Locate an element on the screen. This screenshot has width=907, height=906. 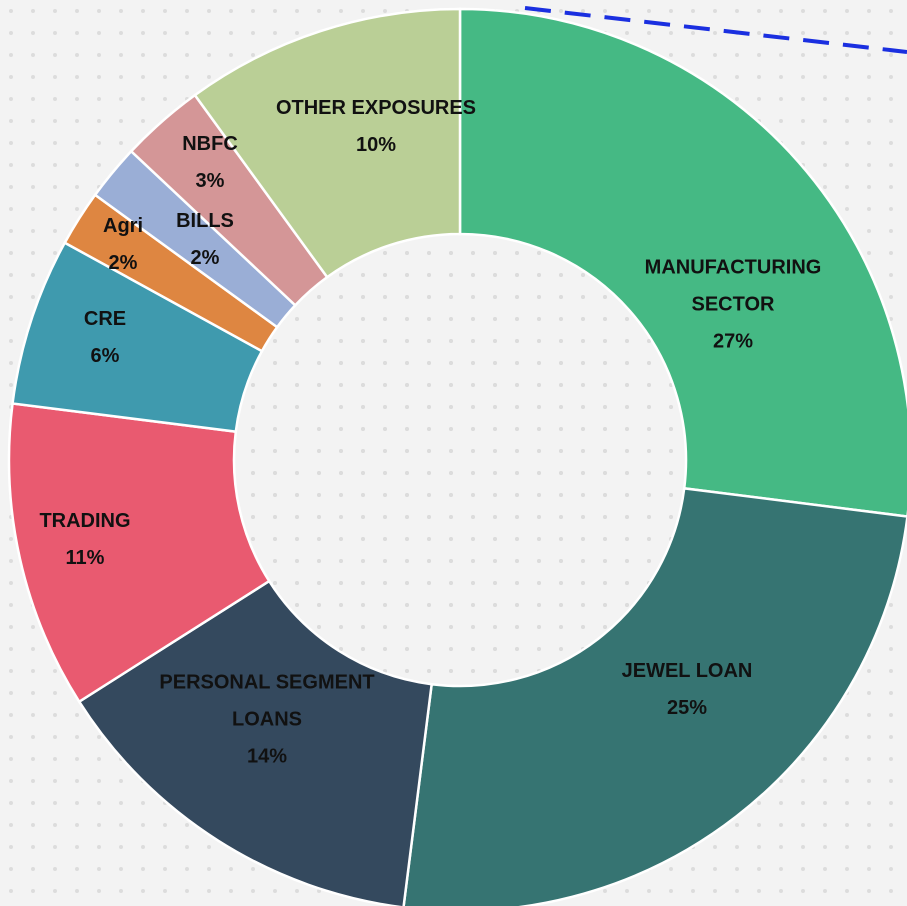
category-label: NBFC is located at coordinates (210, 144).